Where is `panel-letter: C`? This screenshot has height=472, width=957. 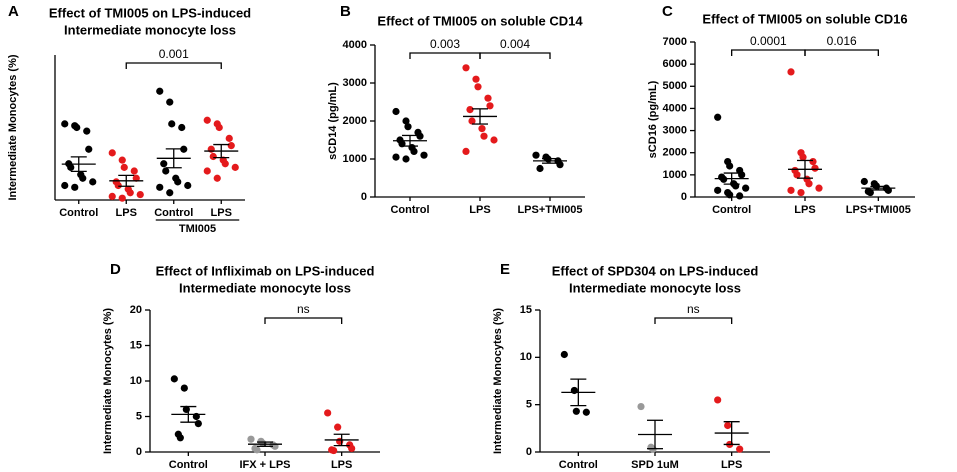 panel-letter: C is located at coordinates (667, 11).